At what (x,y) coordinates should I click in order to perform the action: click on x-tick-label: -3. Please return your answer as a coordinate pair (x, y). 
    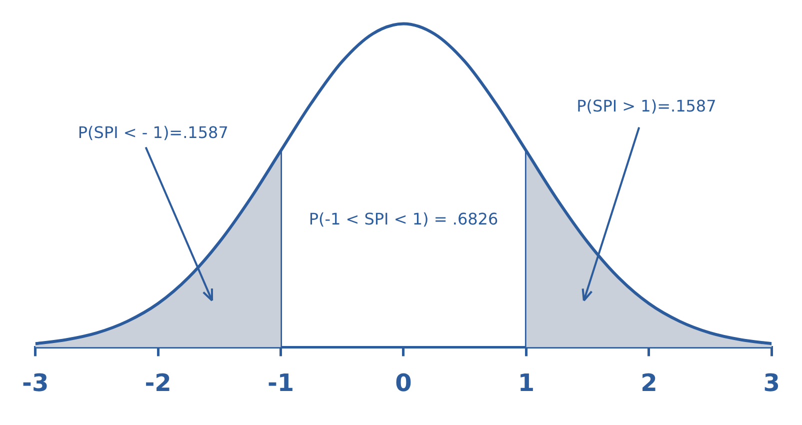
    Looking at the image, I should click on (35, 382).